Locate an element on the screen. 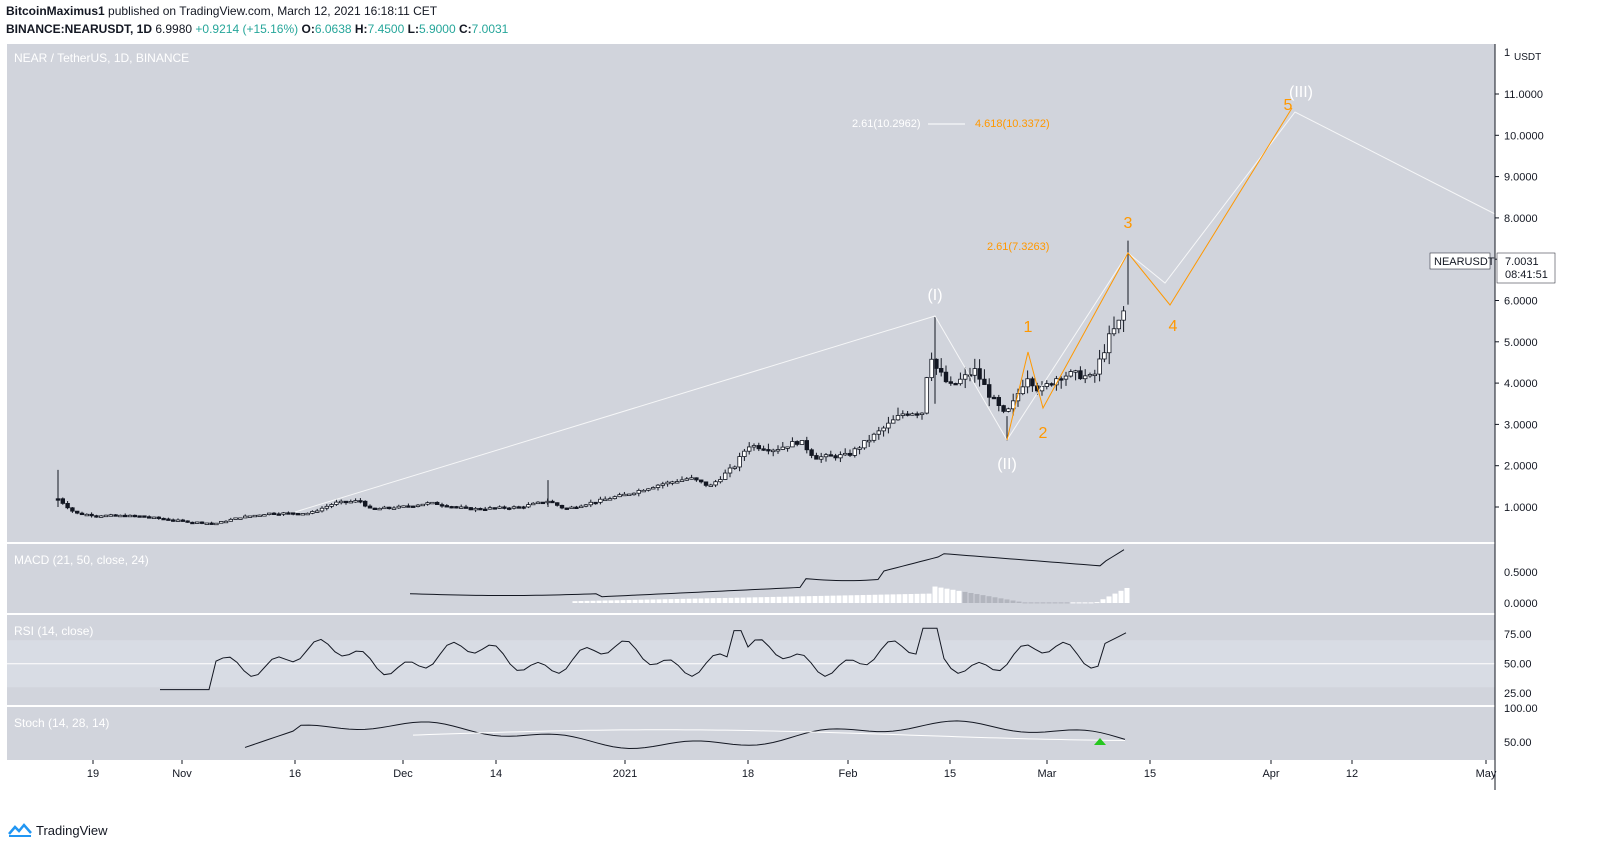 The width and height of the screenshot is (1615, 849). x-tick-label: 16 is located at coordinates (295, 774).